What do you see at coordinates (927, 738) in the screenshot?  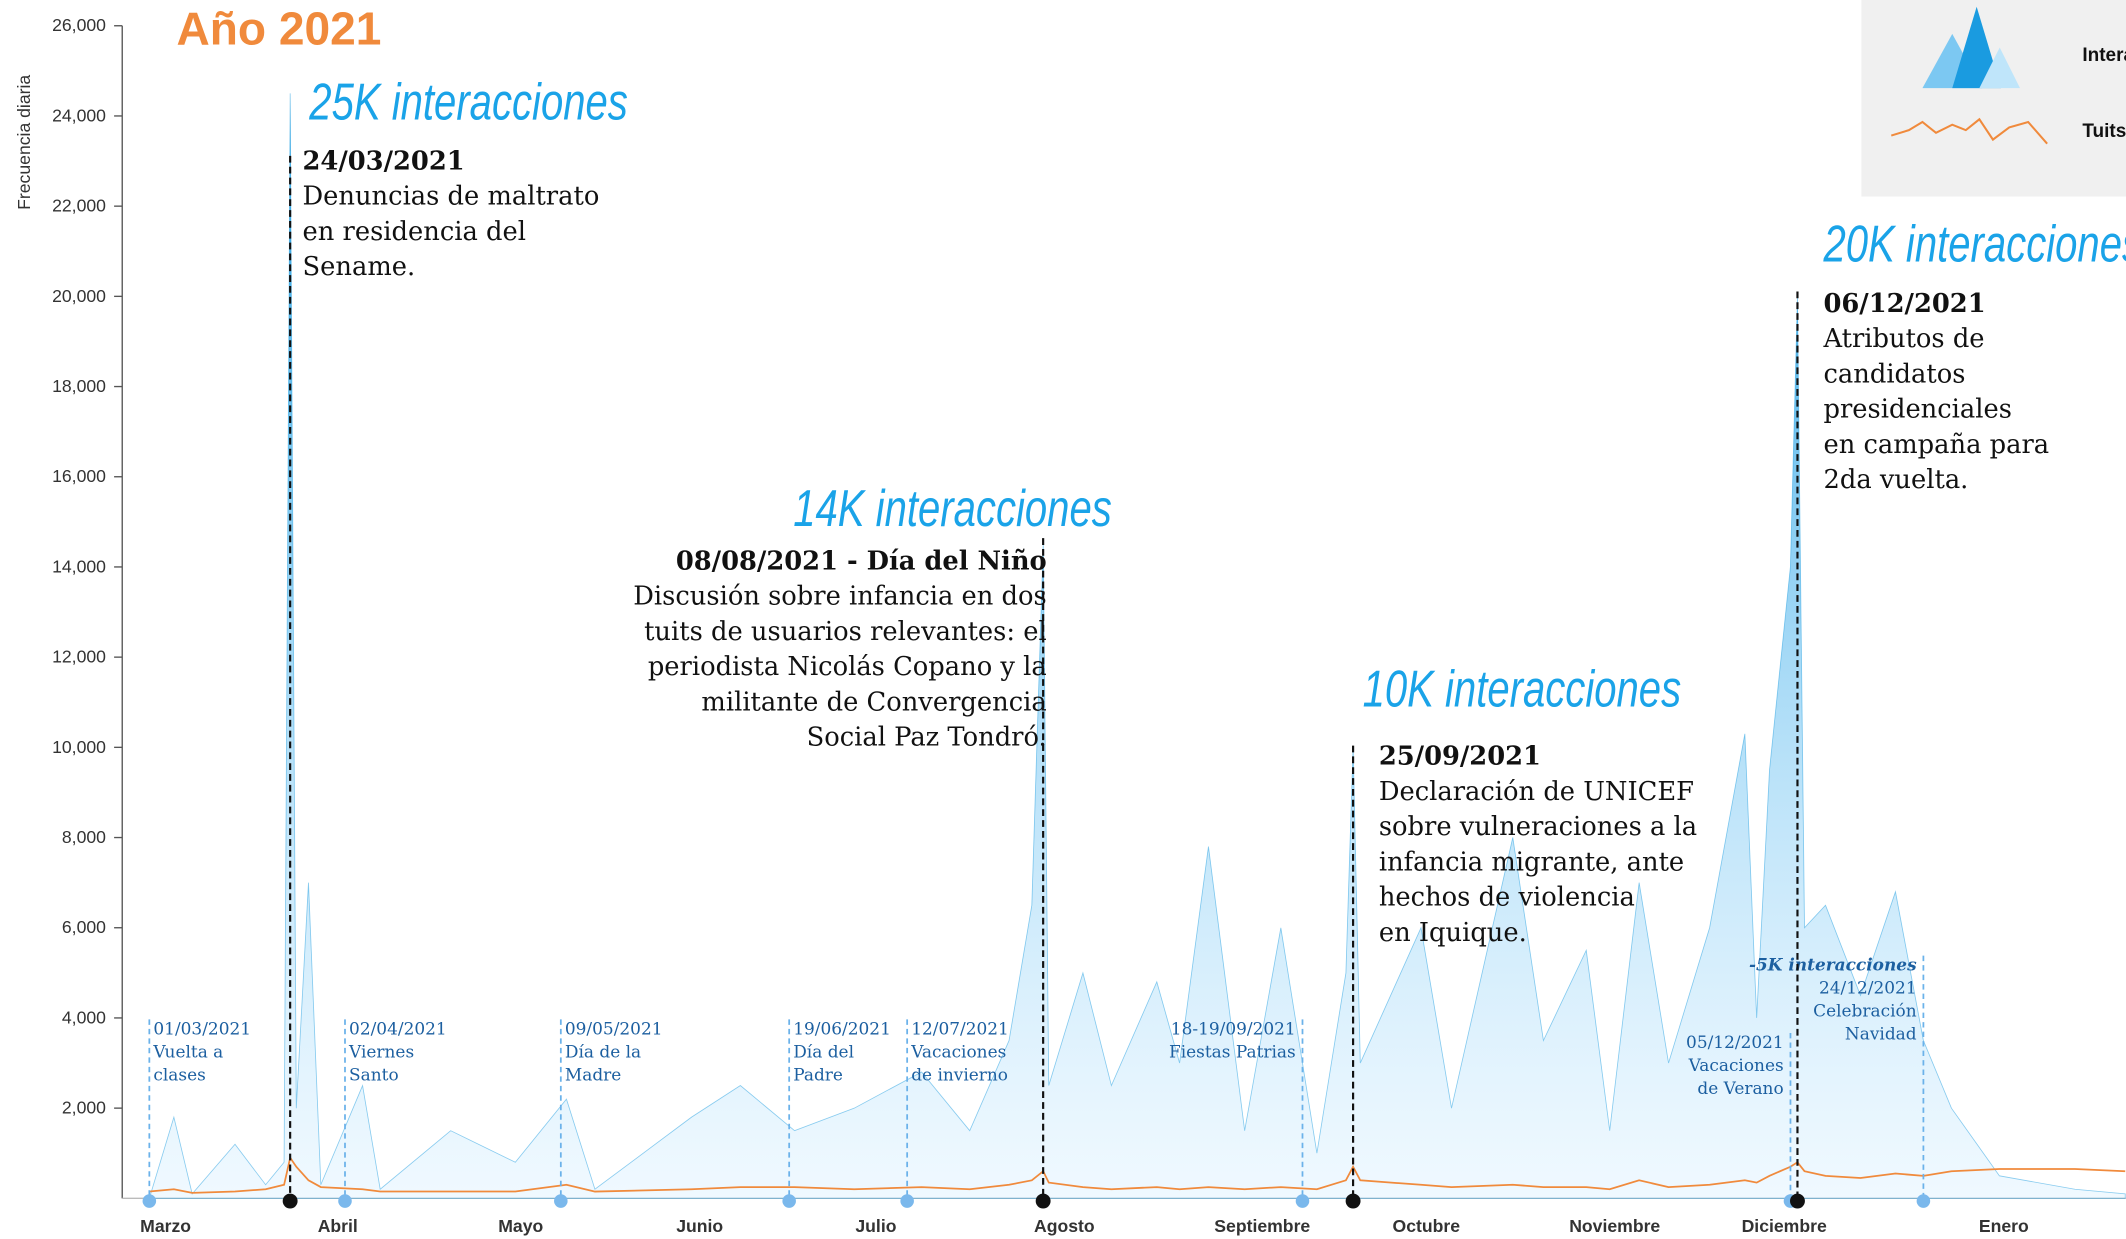 I see `annotation-text: Social Paz Tondró.` at bounding box center [927, 738].